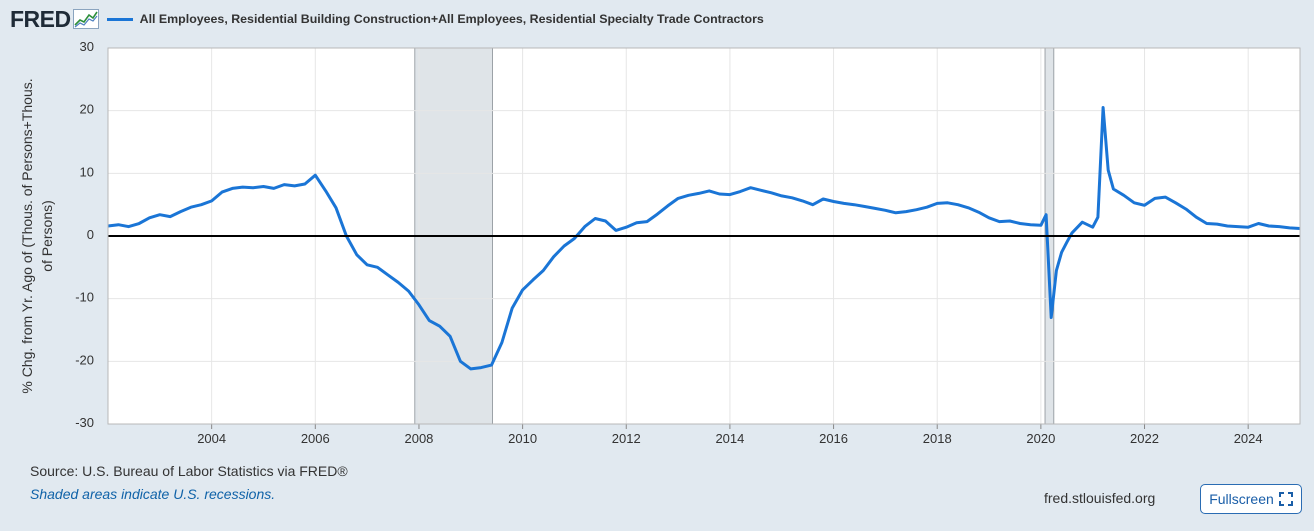 This screenshot has width=1314, height=531. I want to click on y-axis-label-line2: of Persons), so click(47, 236).